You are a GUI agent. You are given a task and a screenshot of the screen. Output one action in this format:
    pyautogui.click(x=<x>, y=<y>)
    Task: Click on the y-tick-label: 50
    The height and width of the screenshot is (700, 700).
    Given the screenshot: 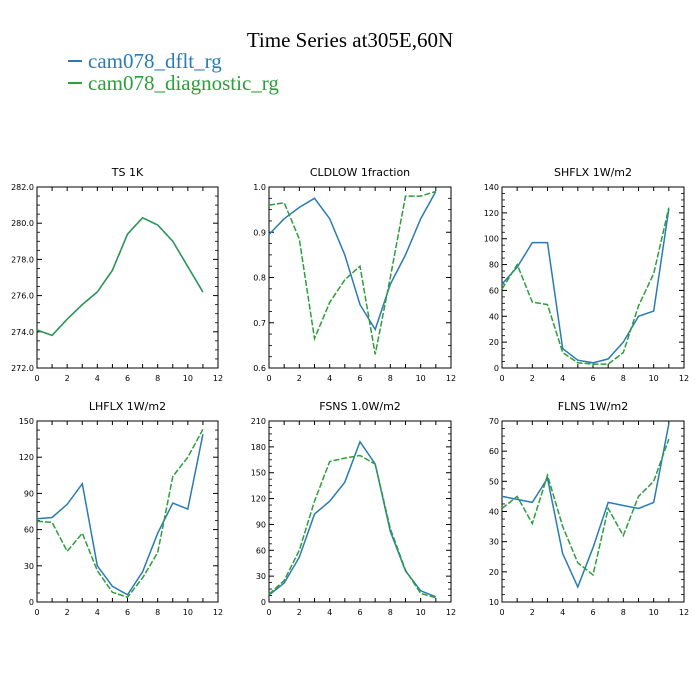 What is the action you would take?
    pyautogui.click(x=494, y=481)
    